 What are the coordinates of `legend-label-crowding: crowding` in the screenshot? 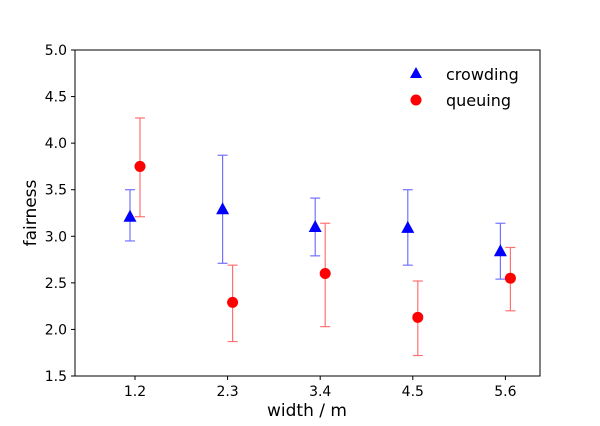 It's located at (482, 74).